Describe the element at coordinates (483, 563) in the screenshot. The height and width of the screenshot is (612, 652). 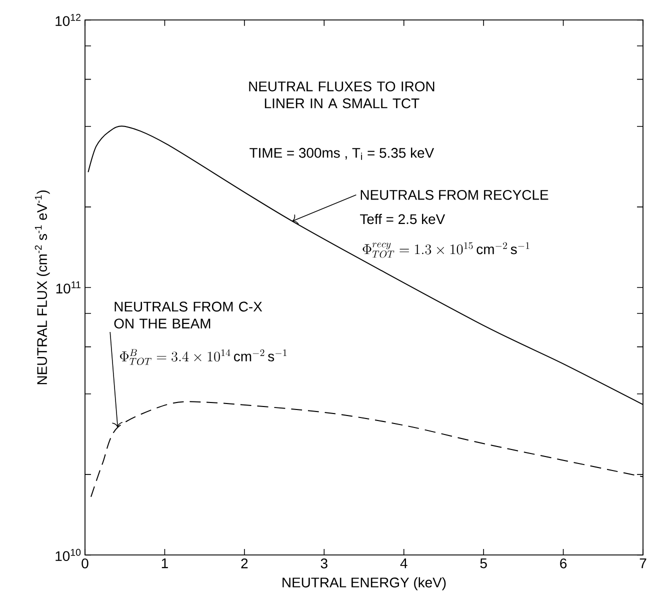
I see `x-tick-label: 5` at that location.